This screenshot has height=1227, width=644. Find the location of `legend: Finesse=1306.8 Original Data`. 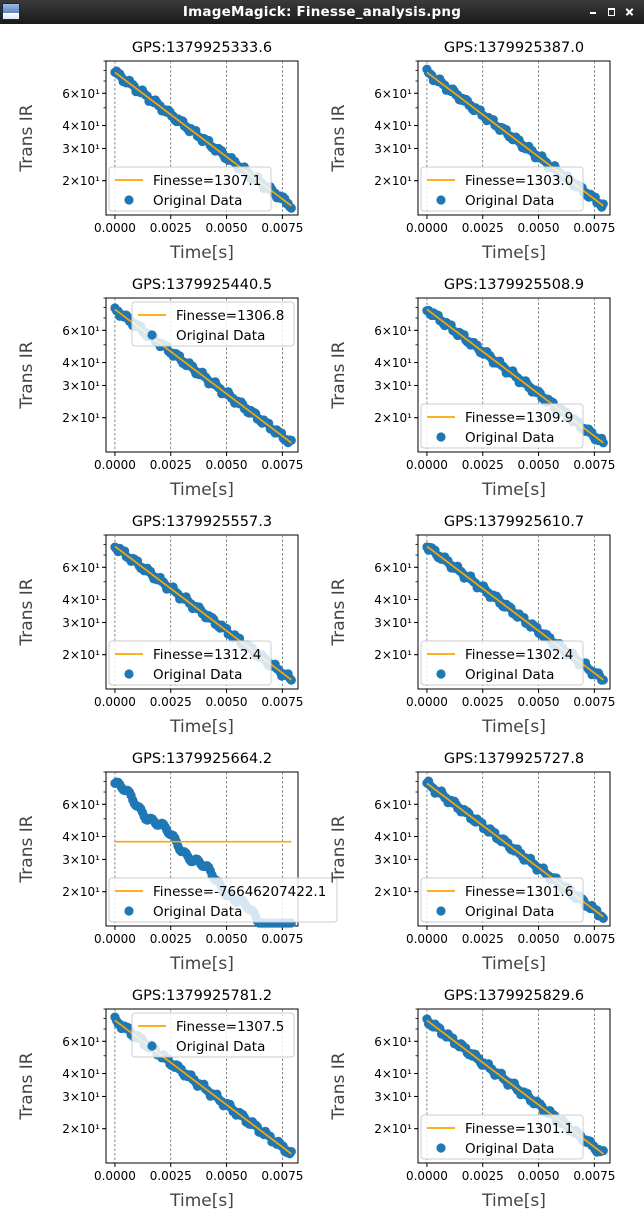

legend: Finesse=1306.8 Original Data is located at coordinates (213, 324).